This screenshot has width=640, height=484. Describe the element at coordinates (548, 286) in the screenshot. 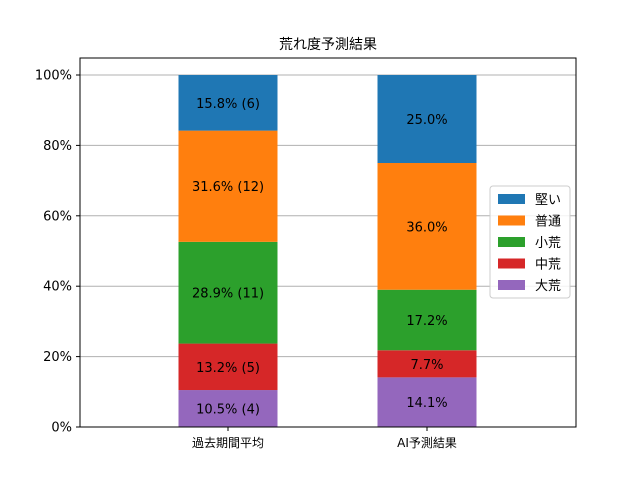

I see `legend-label: 大荒` at that location.